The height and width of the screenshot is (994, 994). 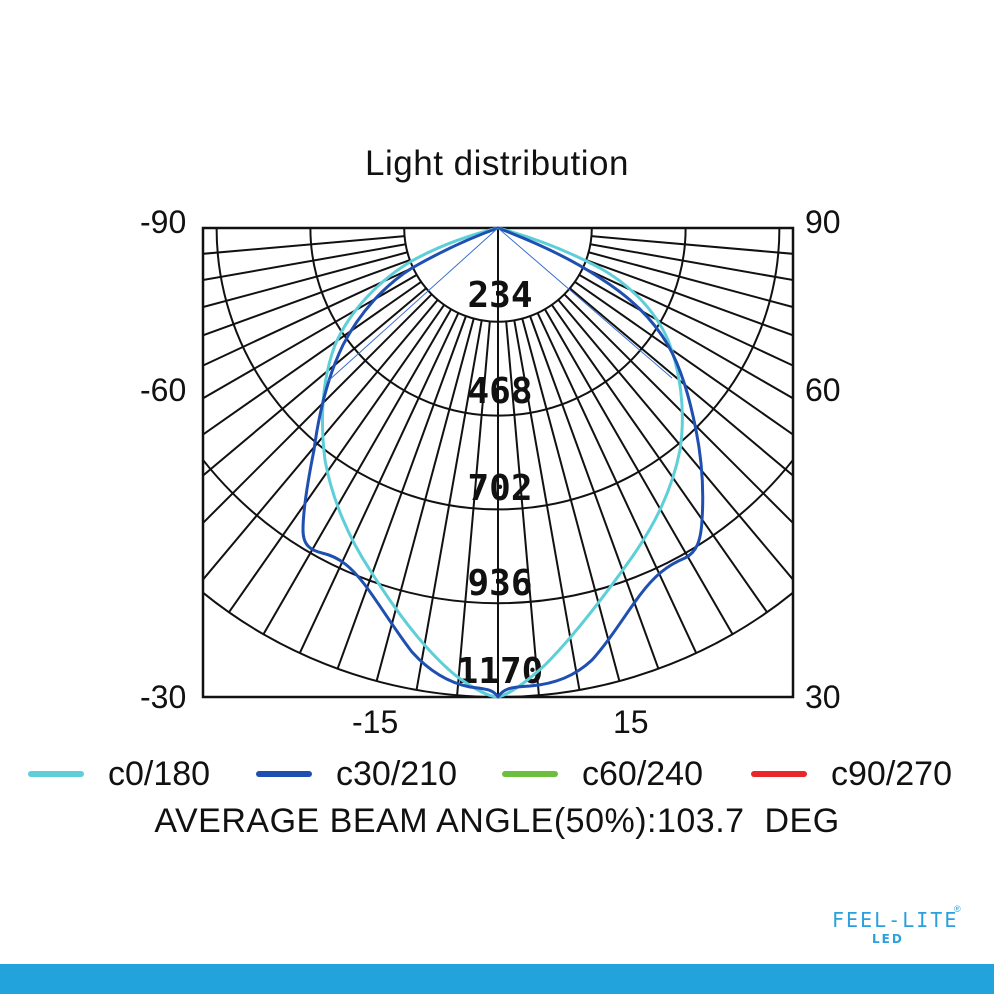 What do you see at coordinates (499, 583) in the screenshot?
I see `ring-label-936: 936` at bounding box center [499, 583].